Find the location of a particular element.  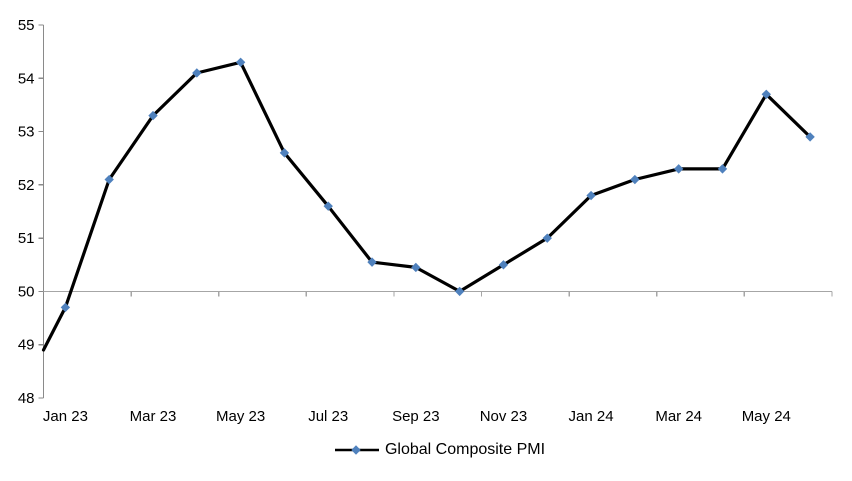

legend-line-marker-sample is located at coordinates (356, 450).